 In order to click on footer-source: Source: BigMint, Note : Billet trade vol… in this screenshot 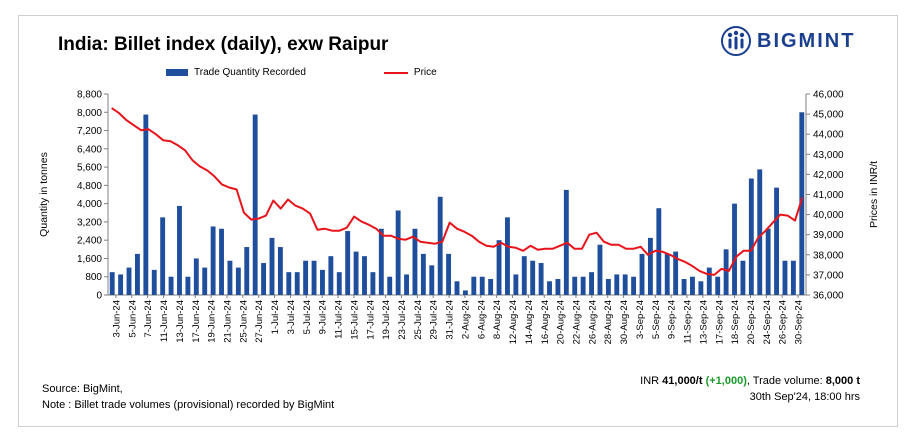, I will do `click(188, 397)`.